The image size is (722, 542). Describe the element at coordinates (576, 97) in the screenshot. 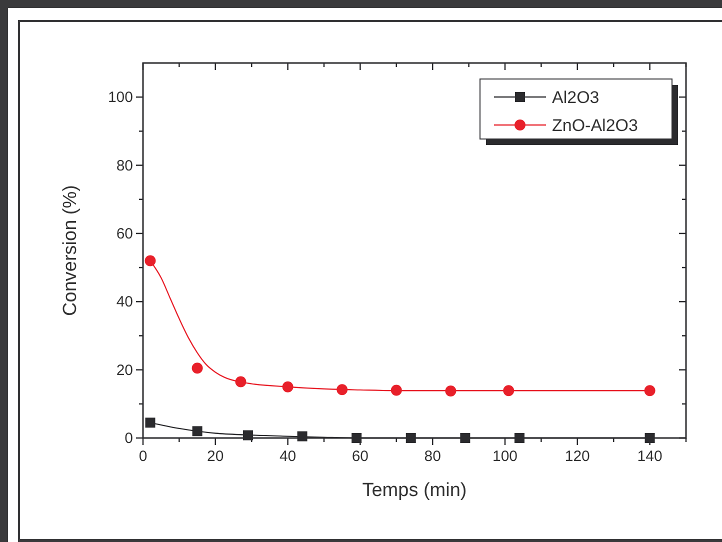

I see `legend-label: Al2O3` at that location.